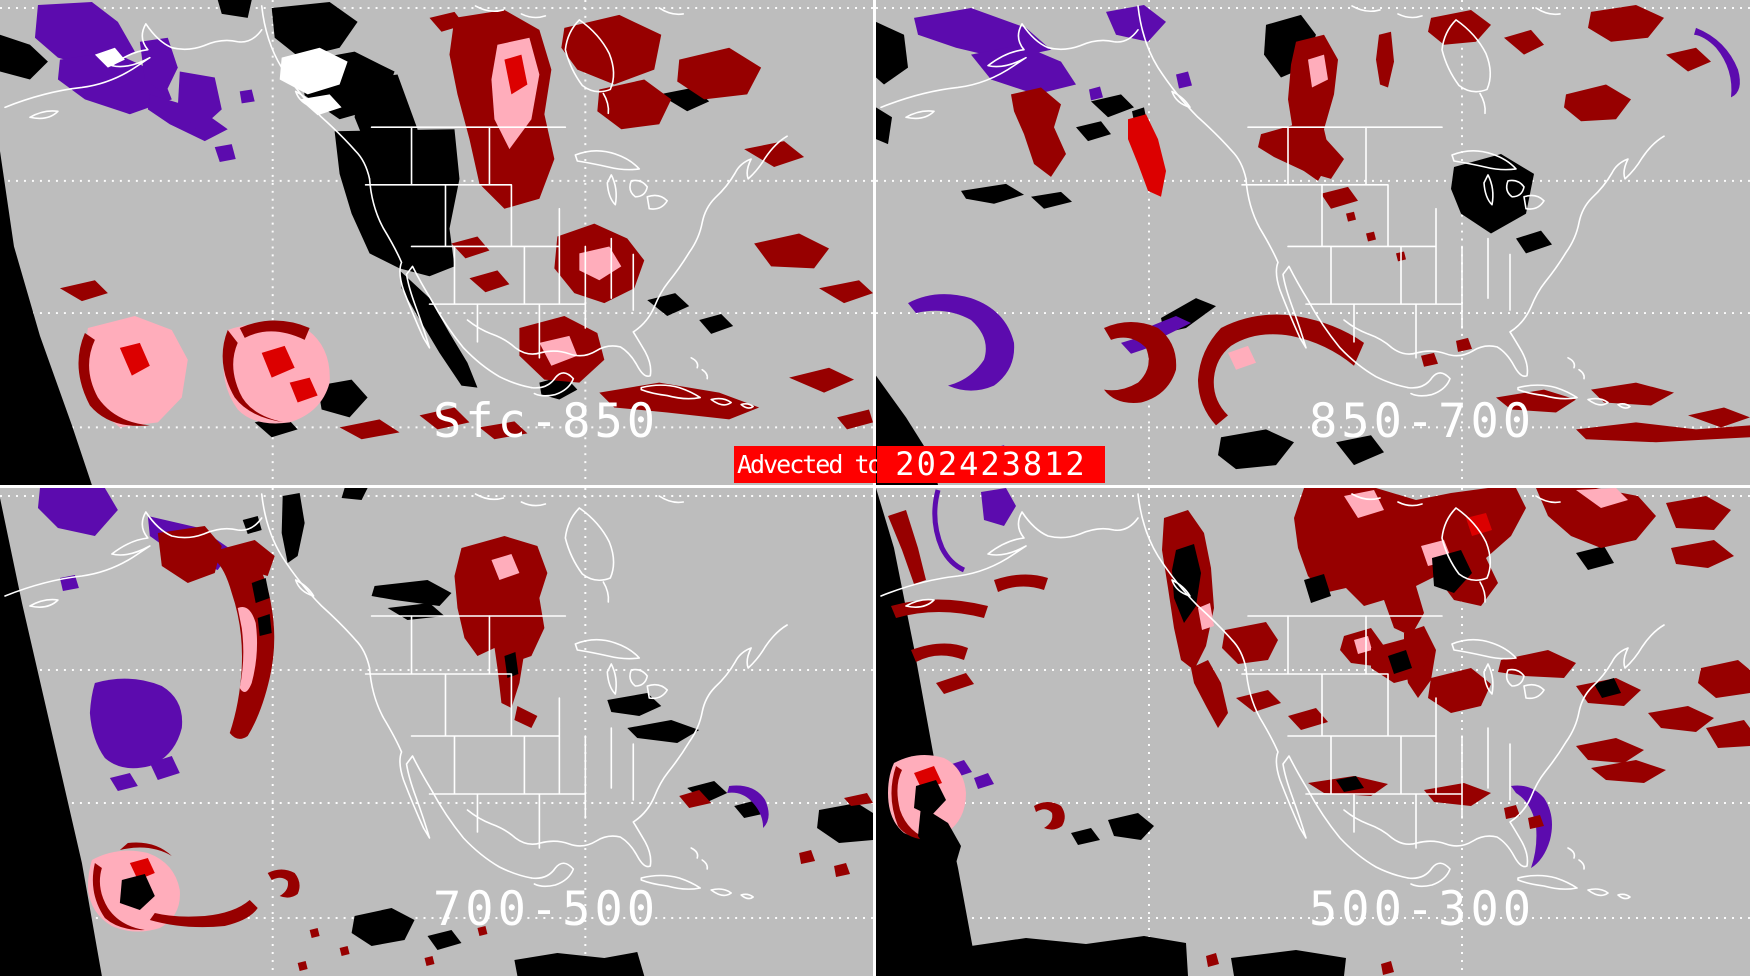  I want to click on layer-label-500-300: 500-300, so click(1422, 909).